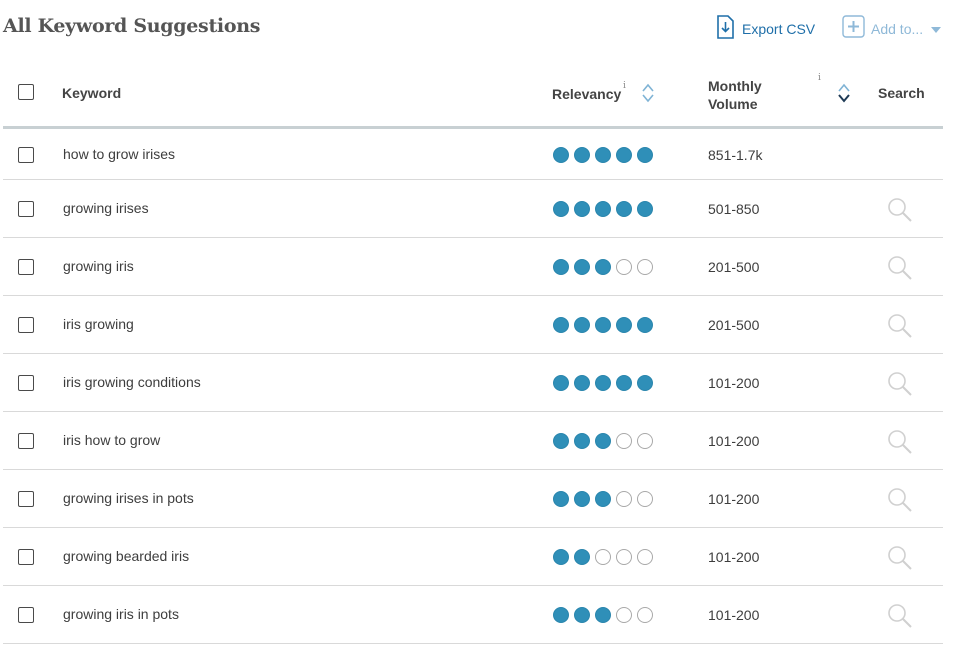  I want to click on keyword-column-header: Keyword, so click(92, 93).